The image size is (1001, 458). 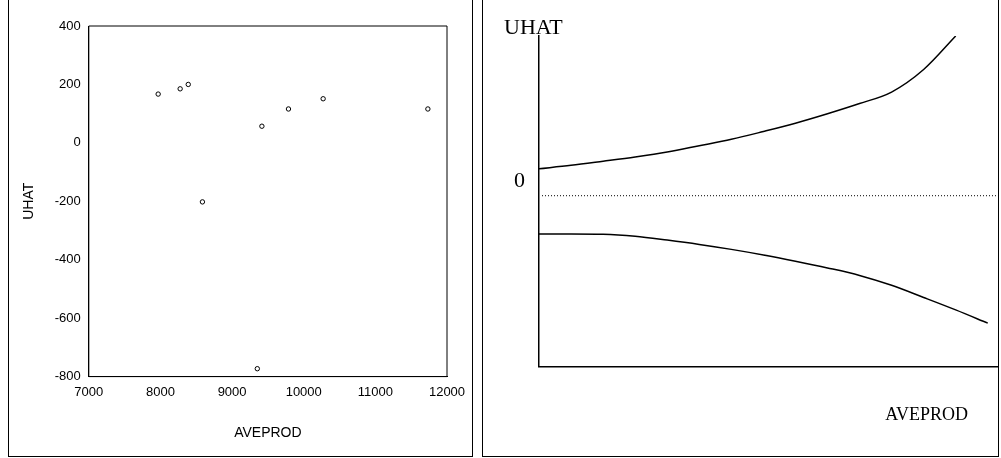 I want to click on y-tick-label: 200, so click(x=70, y=84).